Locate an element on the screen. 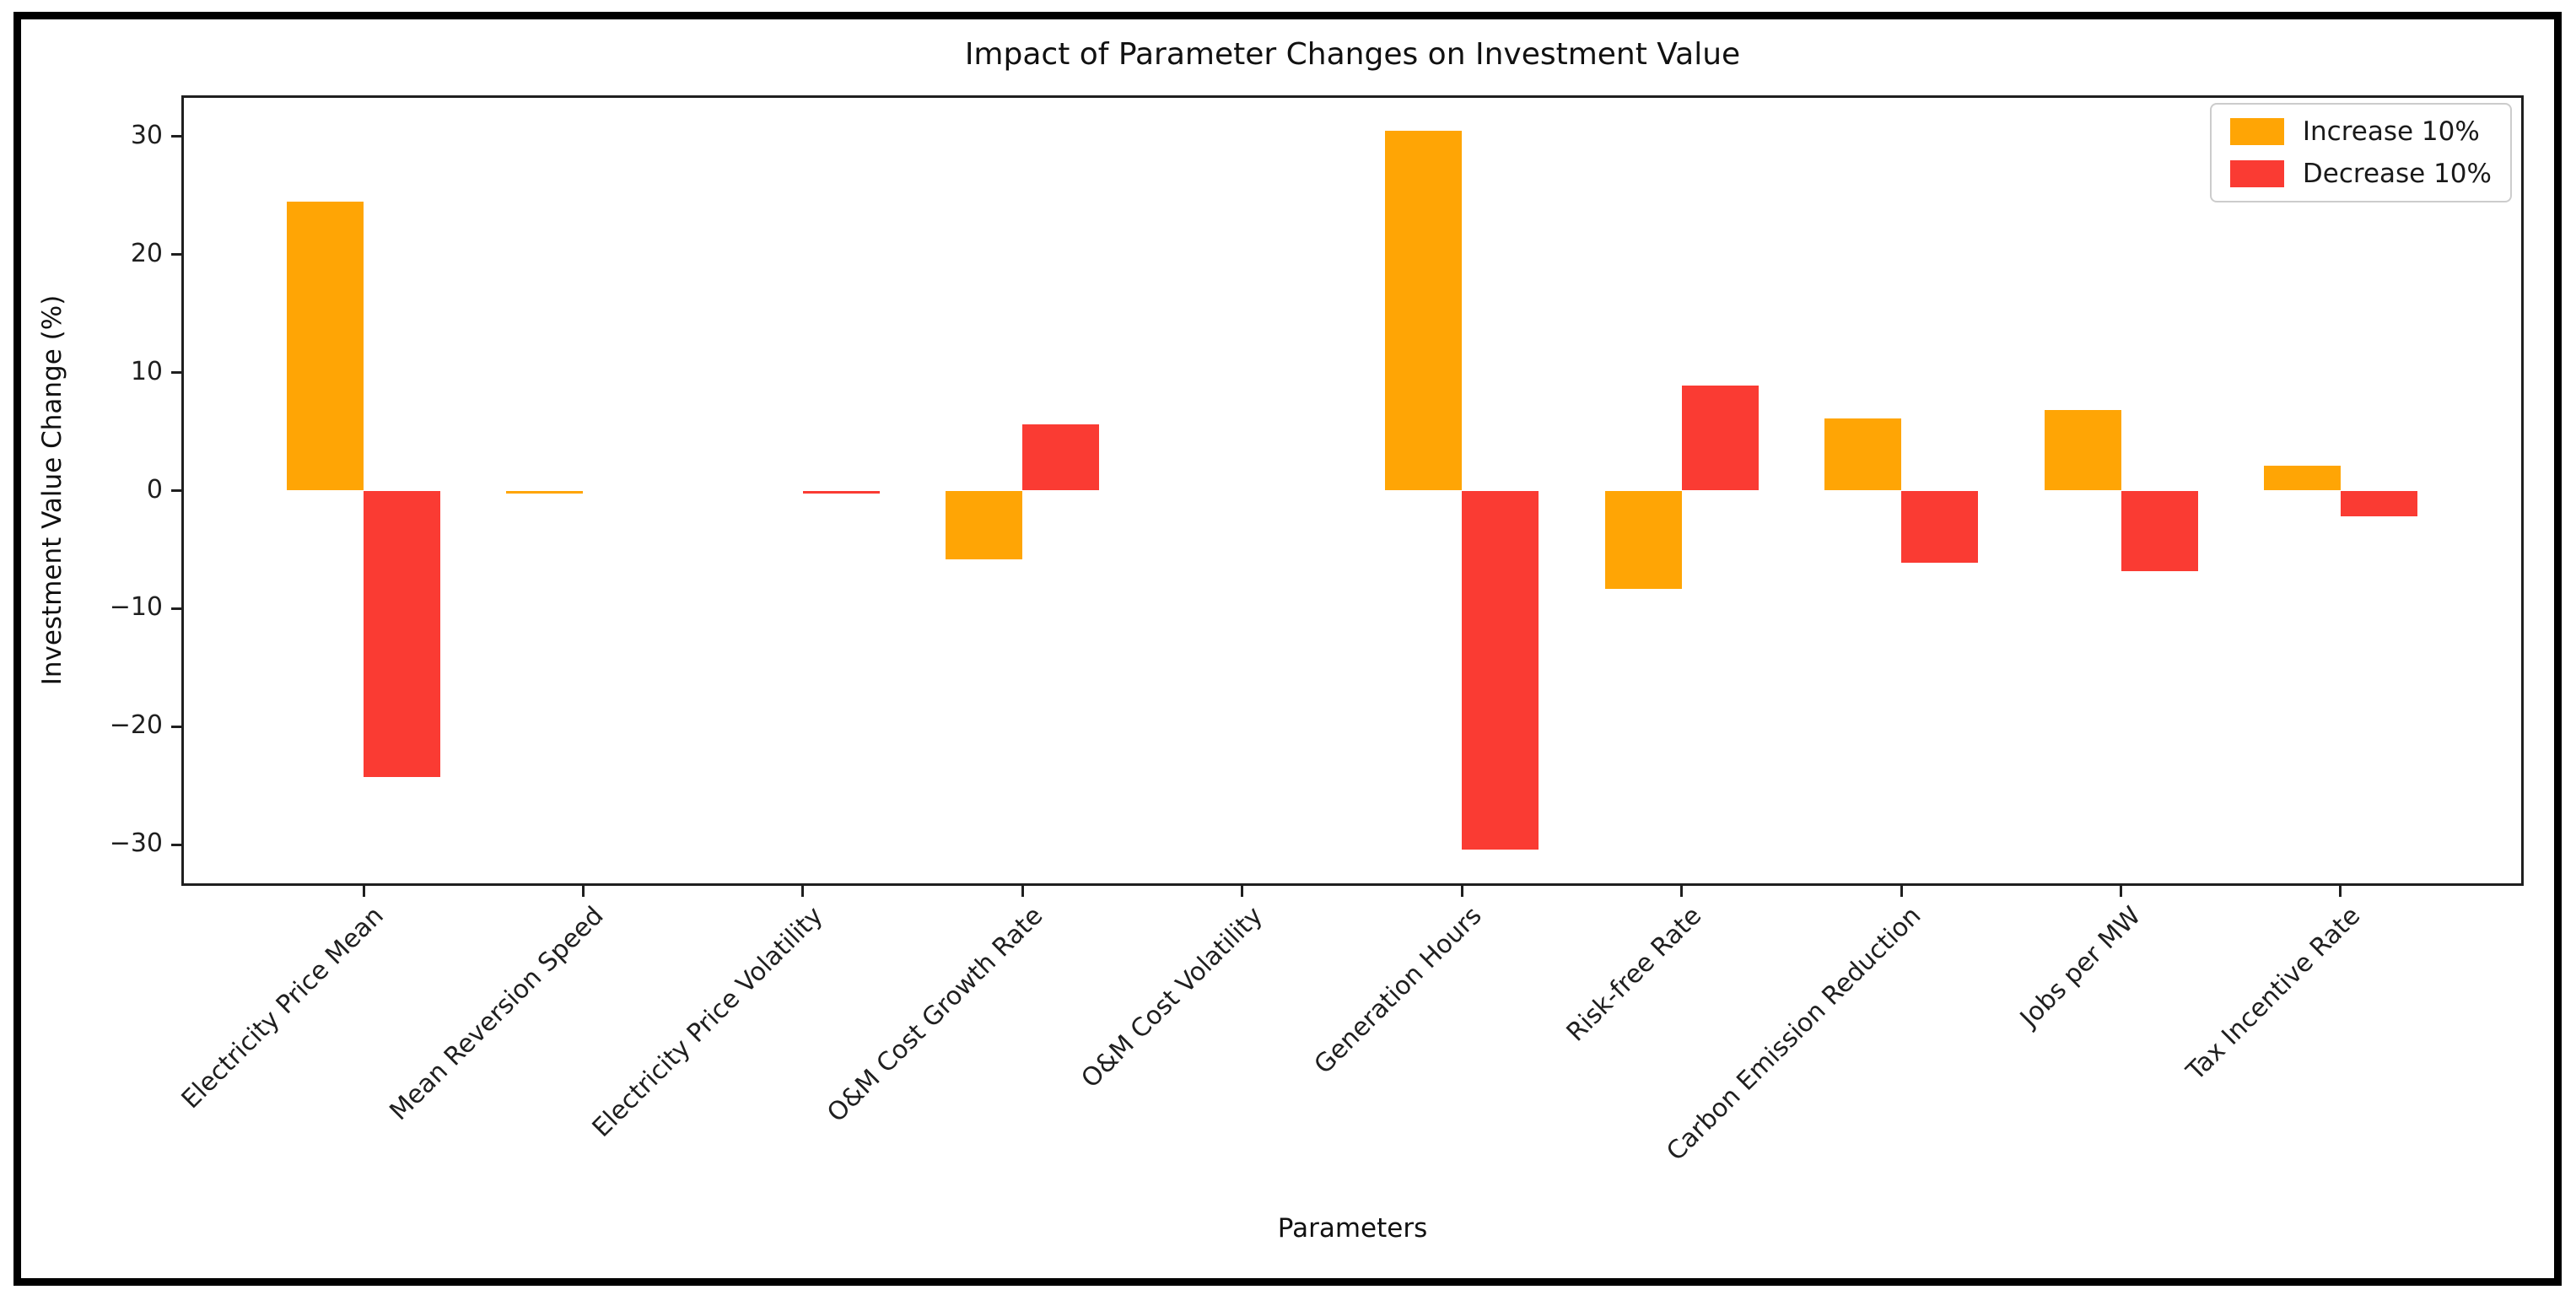  legend-swatch-increase is located at coordinates (2256, 131).